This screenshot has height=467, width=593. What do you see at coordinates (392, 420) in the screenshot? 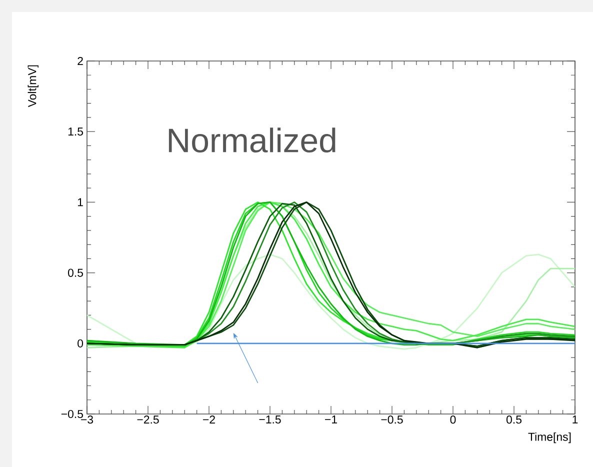
I see `x-tick-label: −0.5` at bounding box center [392, 420].